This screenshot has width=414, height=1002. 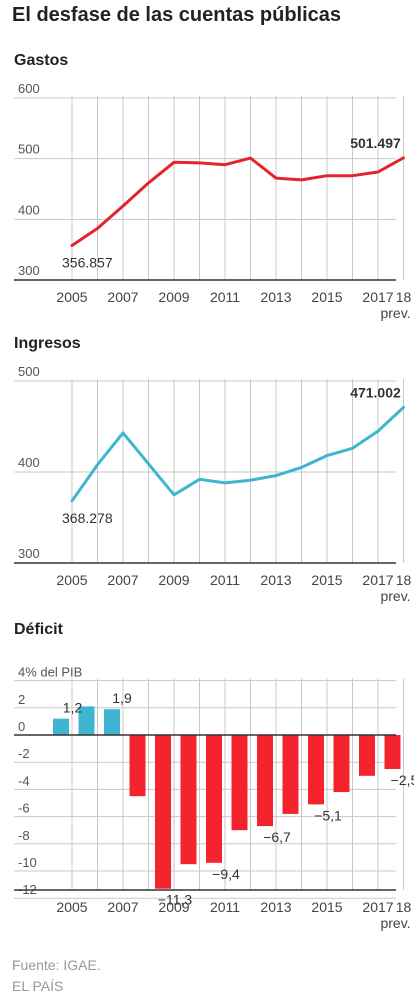 What do you see at coordinates (395, 313) in the screenshot?
I see `gastos-x-tick-sublabel: prev.` at bounding box center [395, 313].